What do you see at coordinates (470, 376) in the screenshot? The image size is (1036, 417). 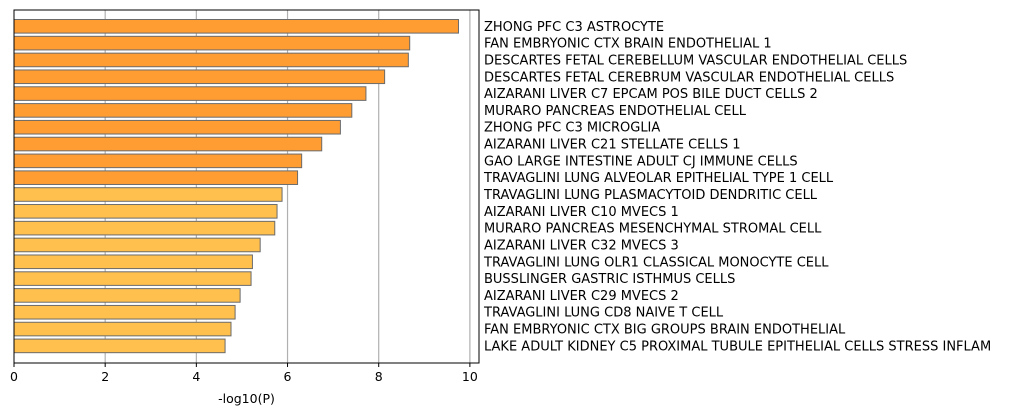 I see `x-tick-label: 10` at bounding box center [470, 376].